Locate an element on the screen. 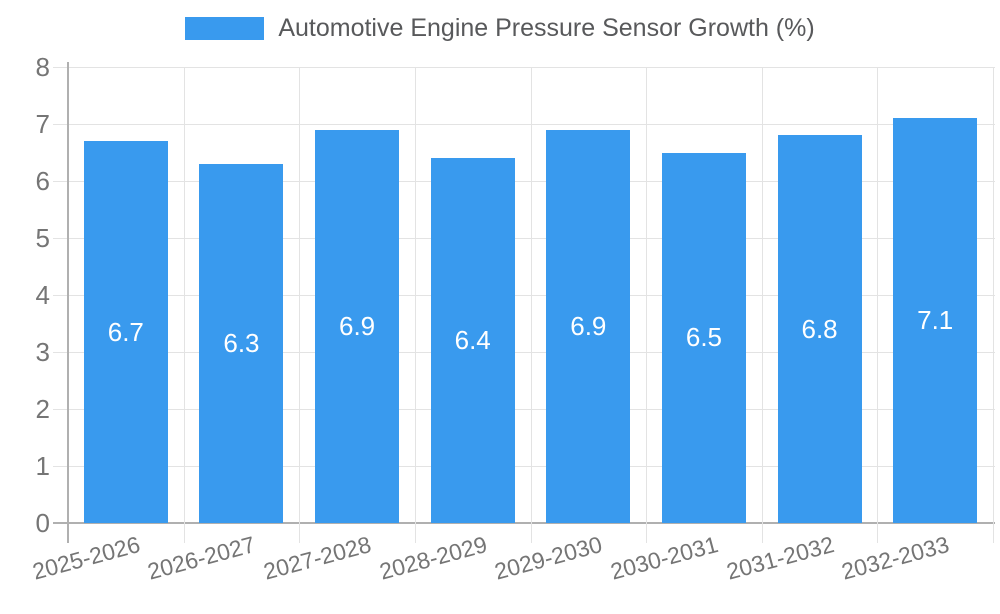 The width and height of the screenshot is (1000, 614). y-tick-label: 7 is located at coordinates (42, 124).